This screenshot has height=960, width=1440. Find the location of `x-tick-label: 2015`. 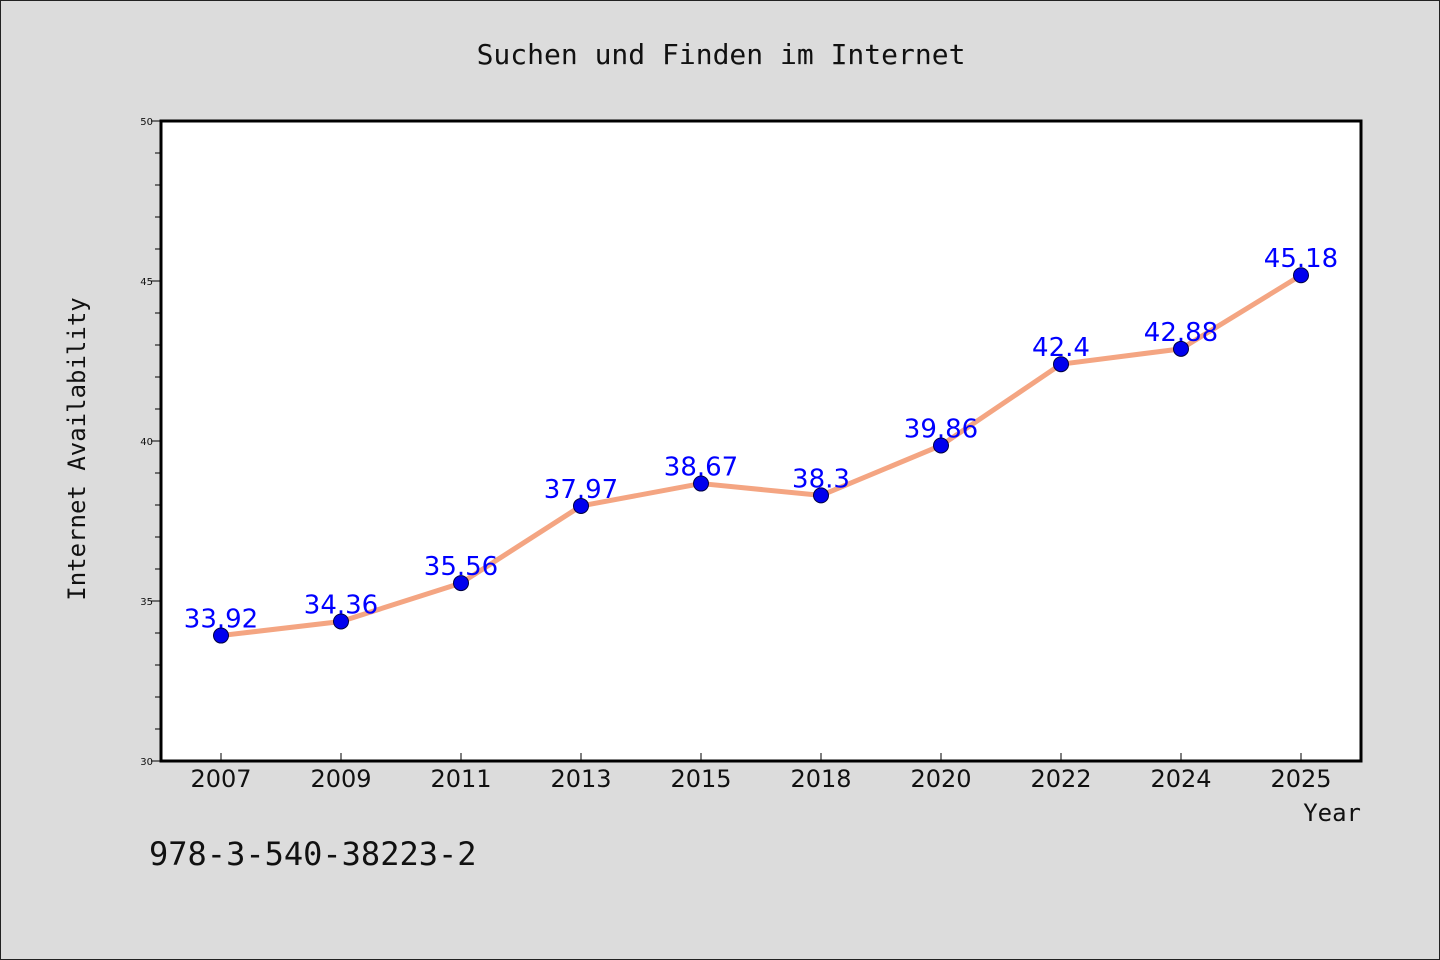

x-tick-label: 2015 is located at coordinates (700, 779).